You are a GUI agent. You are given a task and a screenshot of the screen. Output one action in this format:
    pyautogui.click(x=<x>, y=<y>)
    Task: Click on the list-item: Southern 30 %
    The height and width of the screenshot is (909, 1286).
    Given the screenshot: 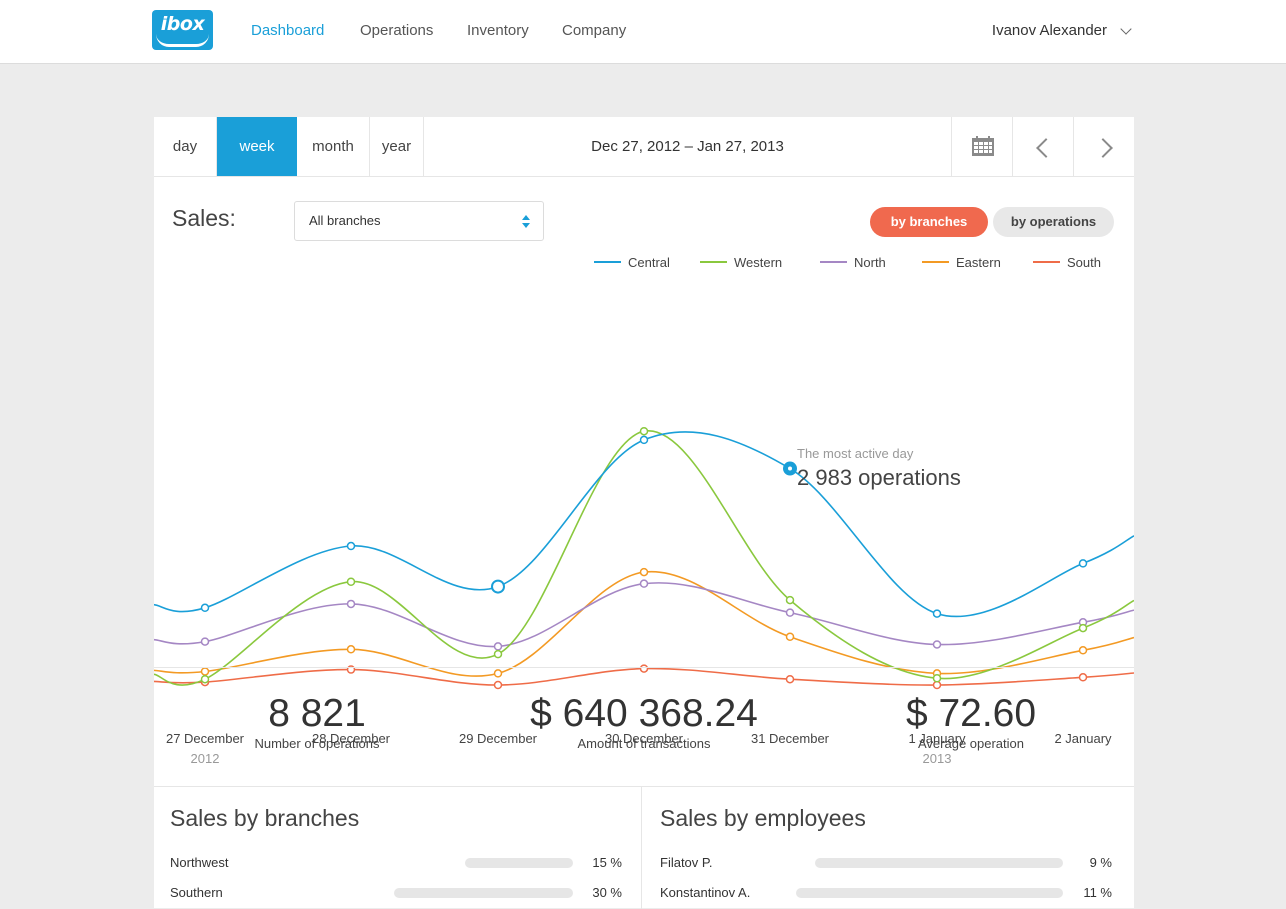 What is the action you would take?
    pyautogui.click(x=394, y=895)
    